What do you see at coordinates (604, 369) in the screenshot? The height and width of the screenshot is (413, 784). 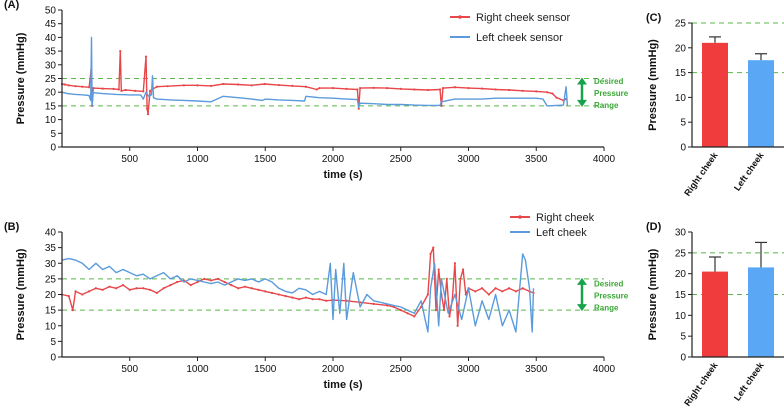 I see `x-tick-label: 4000` at bounding box center [604, 369].